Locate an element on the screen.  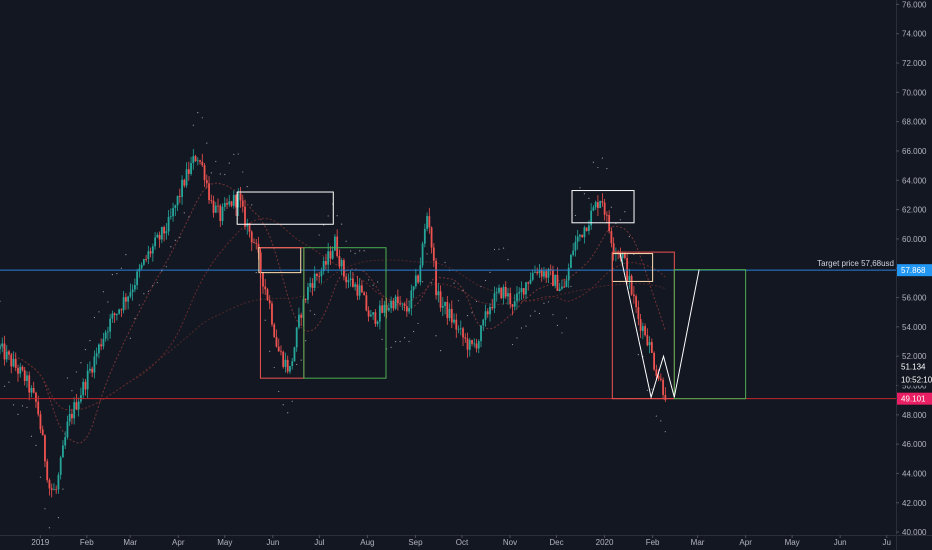
projection-path is located at coordinates (659, 326).